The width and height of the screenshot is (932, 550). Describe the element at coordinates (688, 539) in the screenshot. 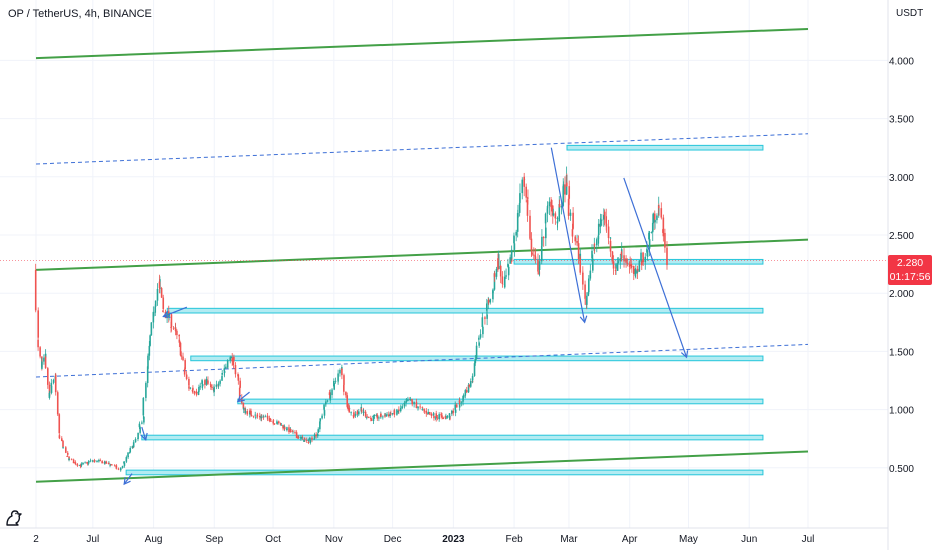

I see `x-tick-label: May` at that location.